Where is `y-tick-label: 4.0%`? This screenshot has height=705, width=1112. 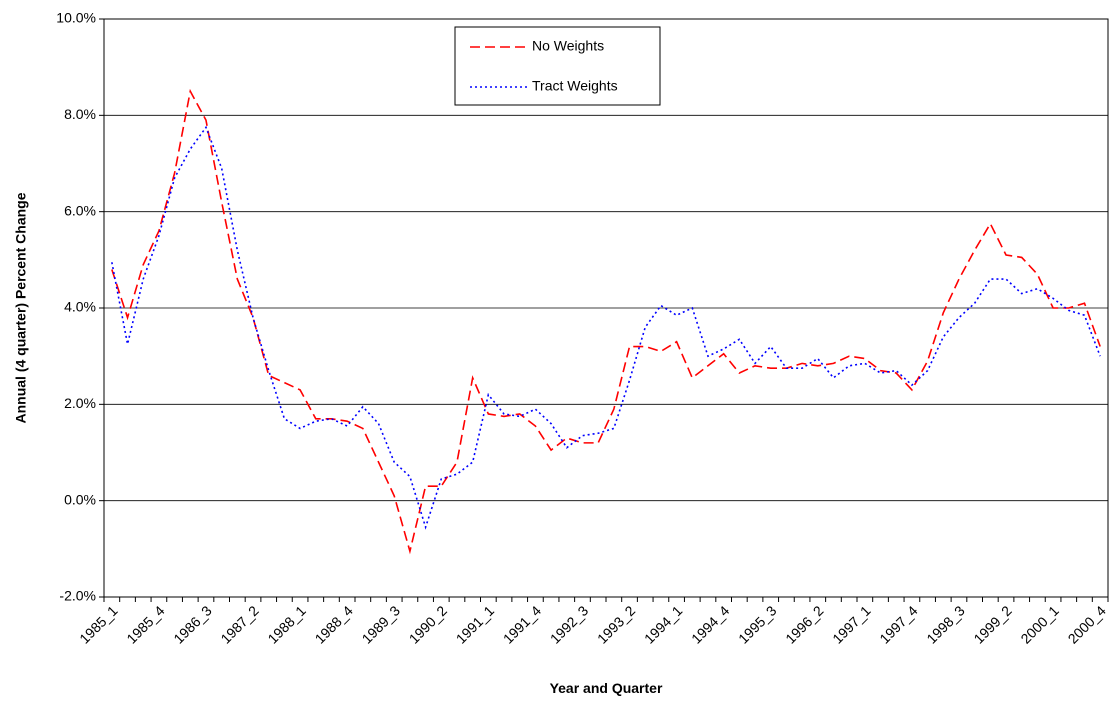
y-tick-label: 4.0% is located at coordinates (80, 307).